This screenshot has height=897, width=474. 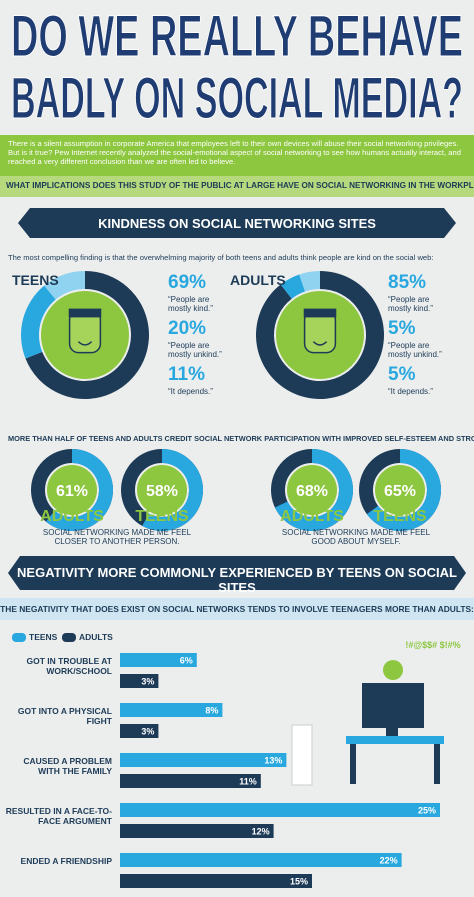 What do you see at coordinates (432, 645) in the screenshot?
I see `sign-text: !#@$$# $!#%` at bounding box center [432, 645].